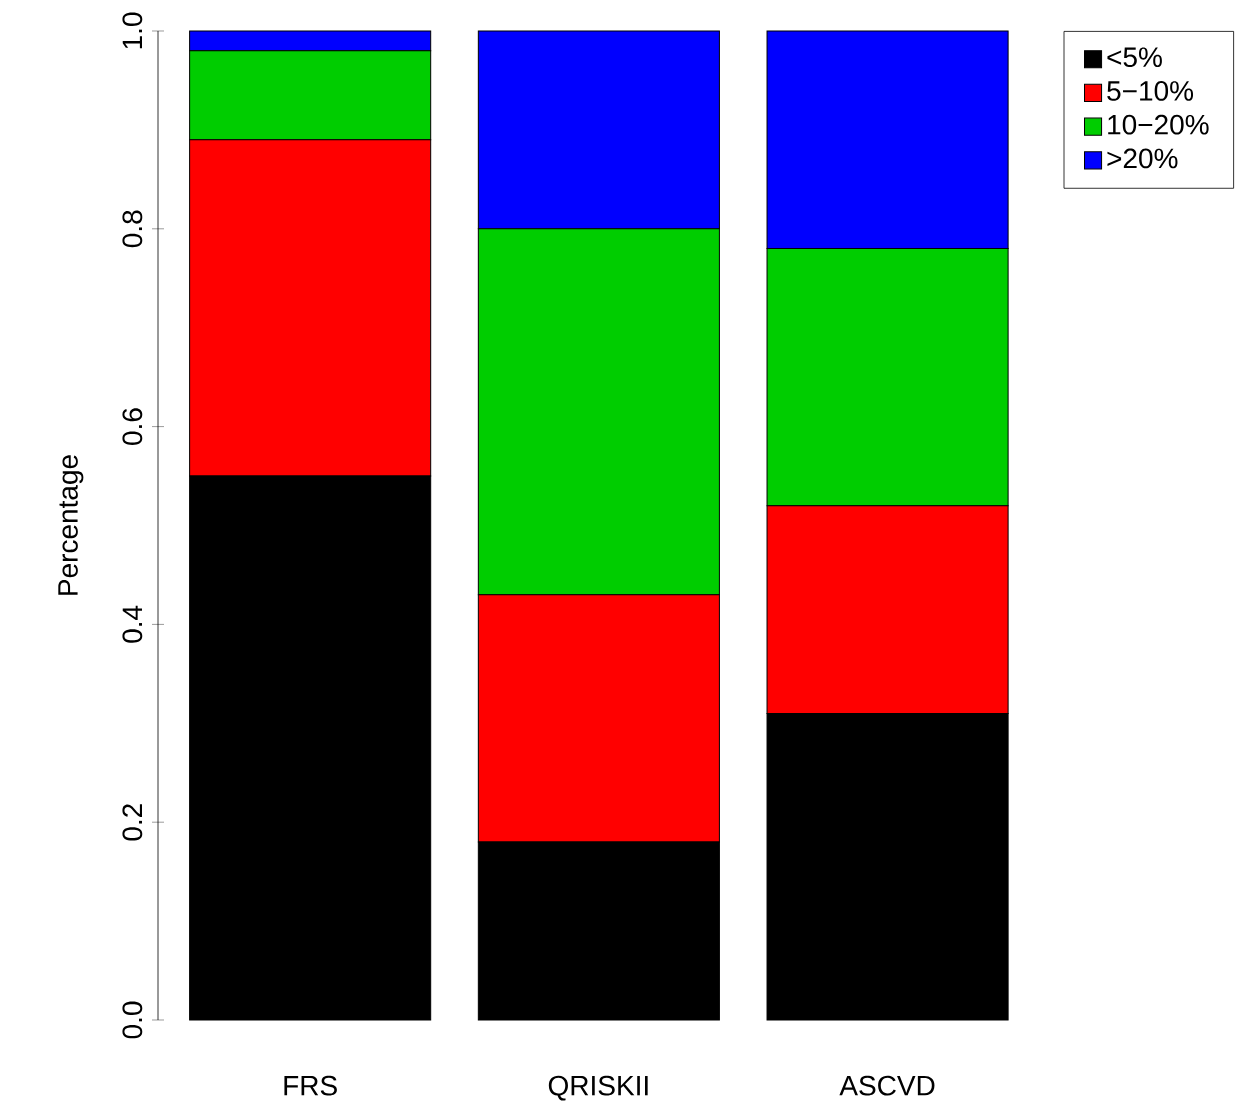 The image size is (1246, 1110). Describe the element at coordinates (132, 30) in the screenshot. I see `y-tick-label: 1.0` at that location.